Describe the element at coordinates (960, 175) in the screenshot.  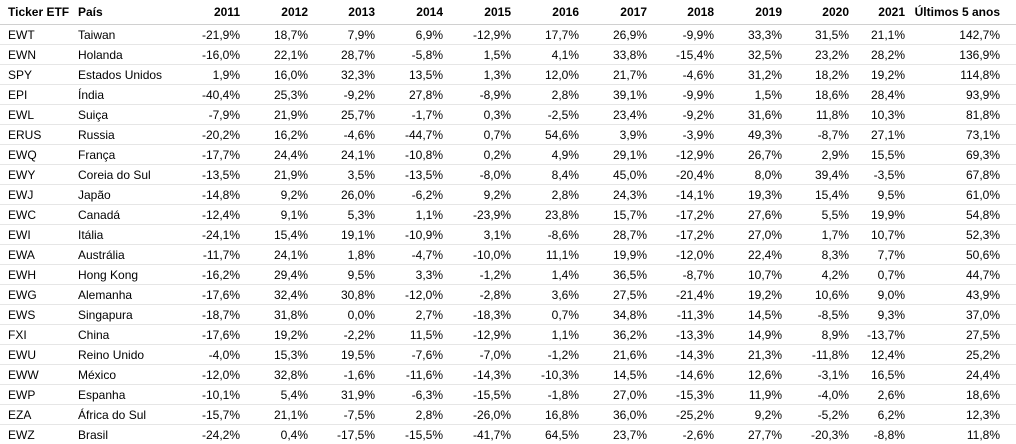
I see `last-5-years-cell: 67,8%` at that location.